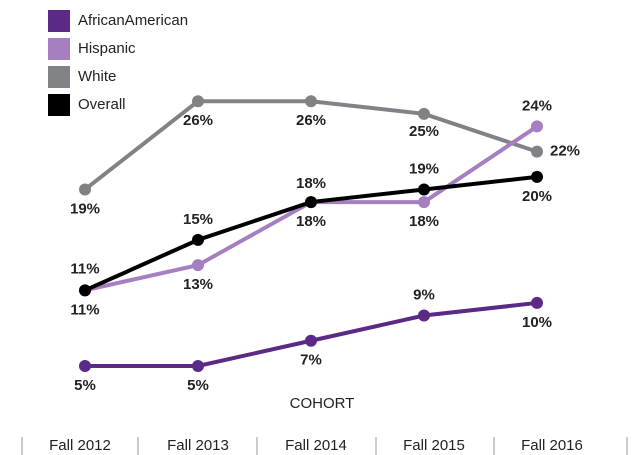 The image size is (632, 455). What do you see at coordinates (537, 105) in the screenshot?
I see `data-label: 24%` at bounding box center [537, 105].